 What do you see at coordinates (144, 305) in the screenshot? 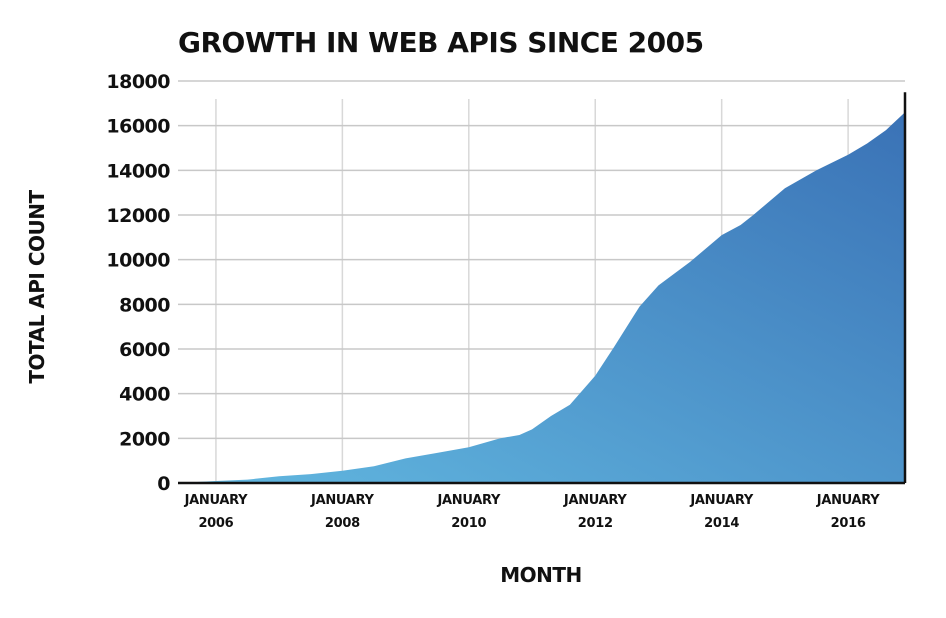
I see `y-tick-label: 8000` at bounding box center [144, 305].